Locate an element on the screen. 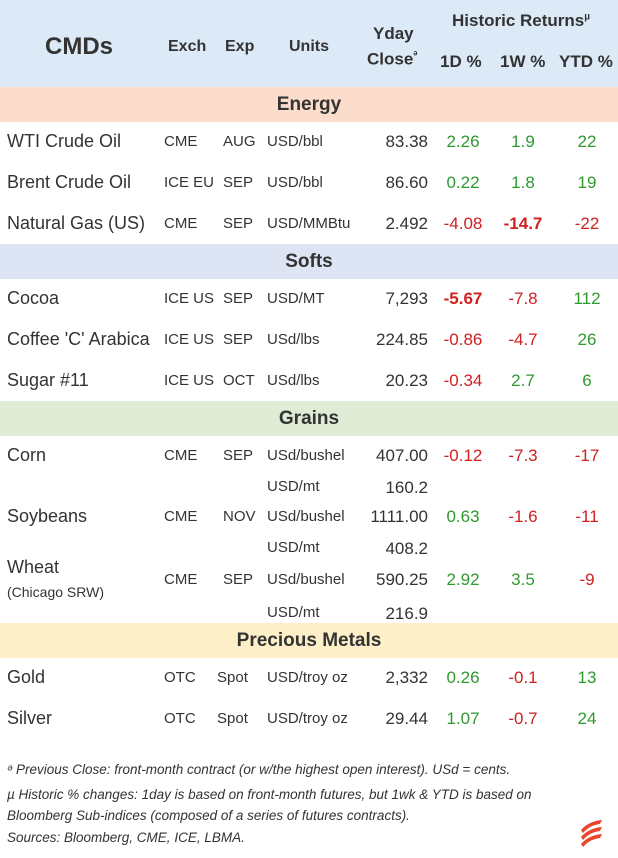 This screenshot has width=618, height=858. return-1w-cell: -1.6 is located at coordinates (523, 516).